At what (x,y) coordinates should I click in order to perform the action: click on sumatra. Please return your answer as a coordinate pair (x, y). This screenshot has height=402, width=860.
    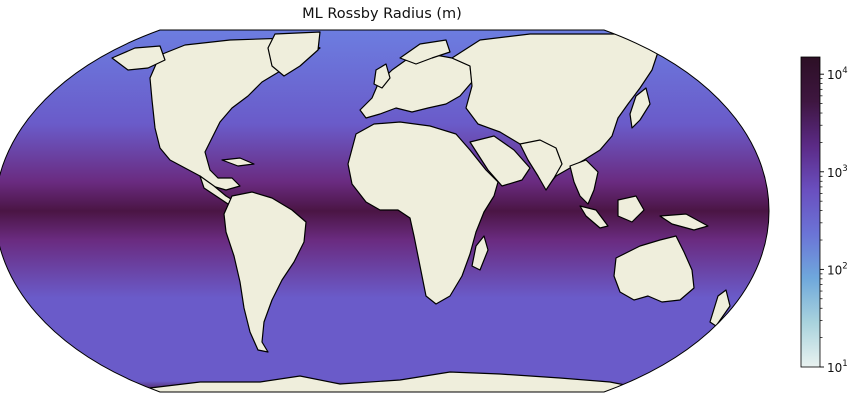
    Looking at the image, I should click on (594, 217).